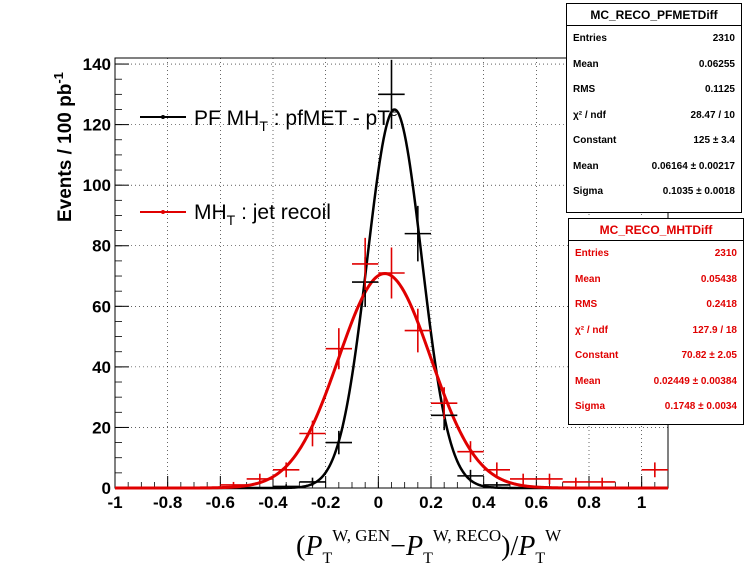 The width and height of the screenshot is (748, 574). I want to click on stats-value: 0.06164 ± 0.00217, so click(693, 166).